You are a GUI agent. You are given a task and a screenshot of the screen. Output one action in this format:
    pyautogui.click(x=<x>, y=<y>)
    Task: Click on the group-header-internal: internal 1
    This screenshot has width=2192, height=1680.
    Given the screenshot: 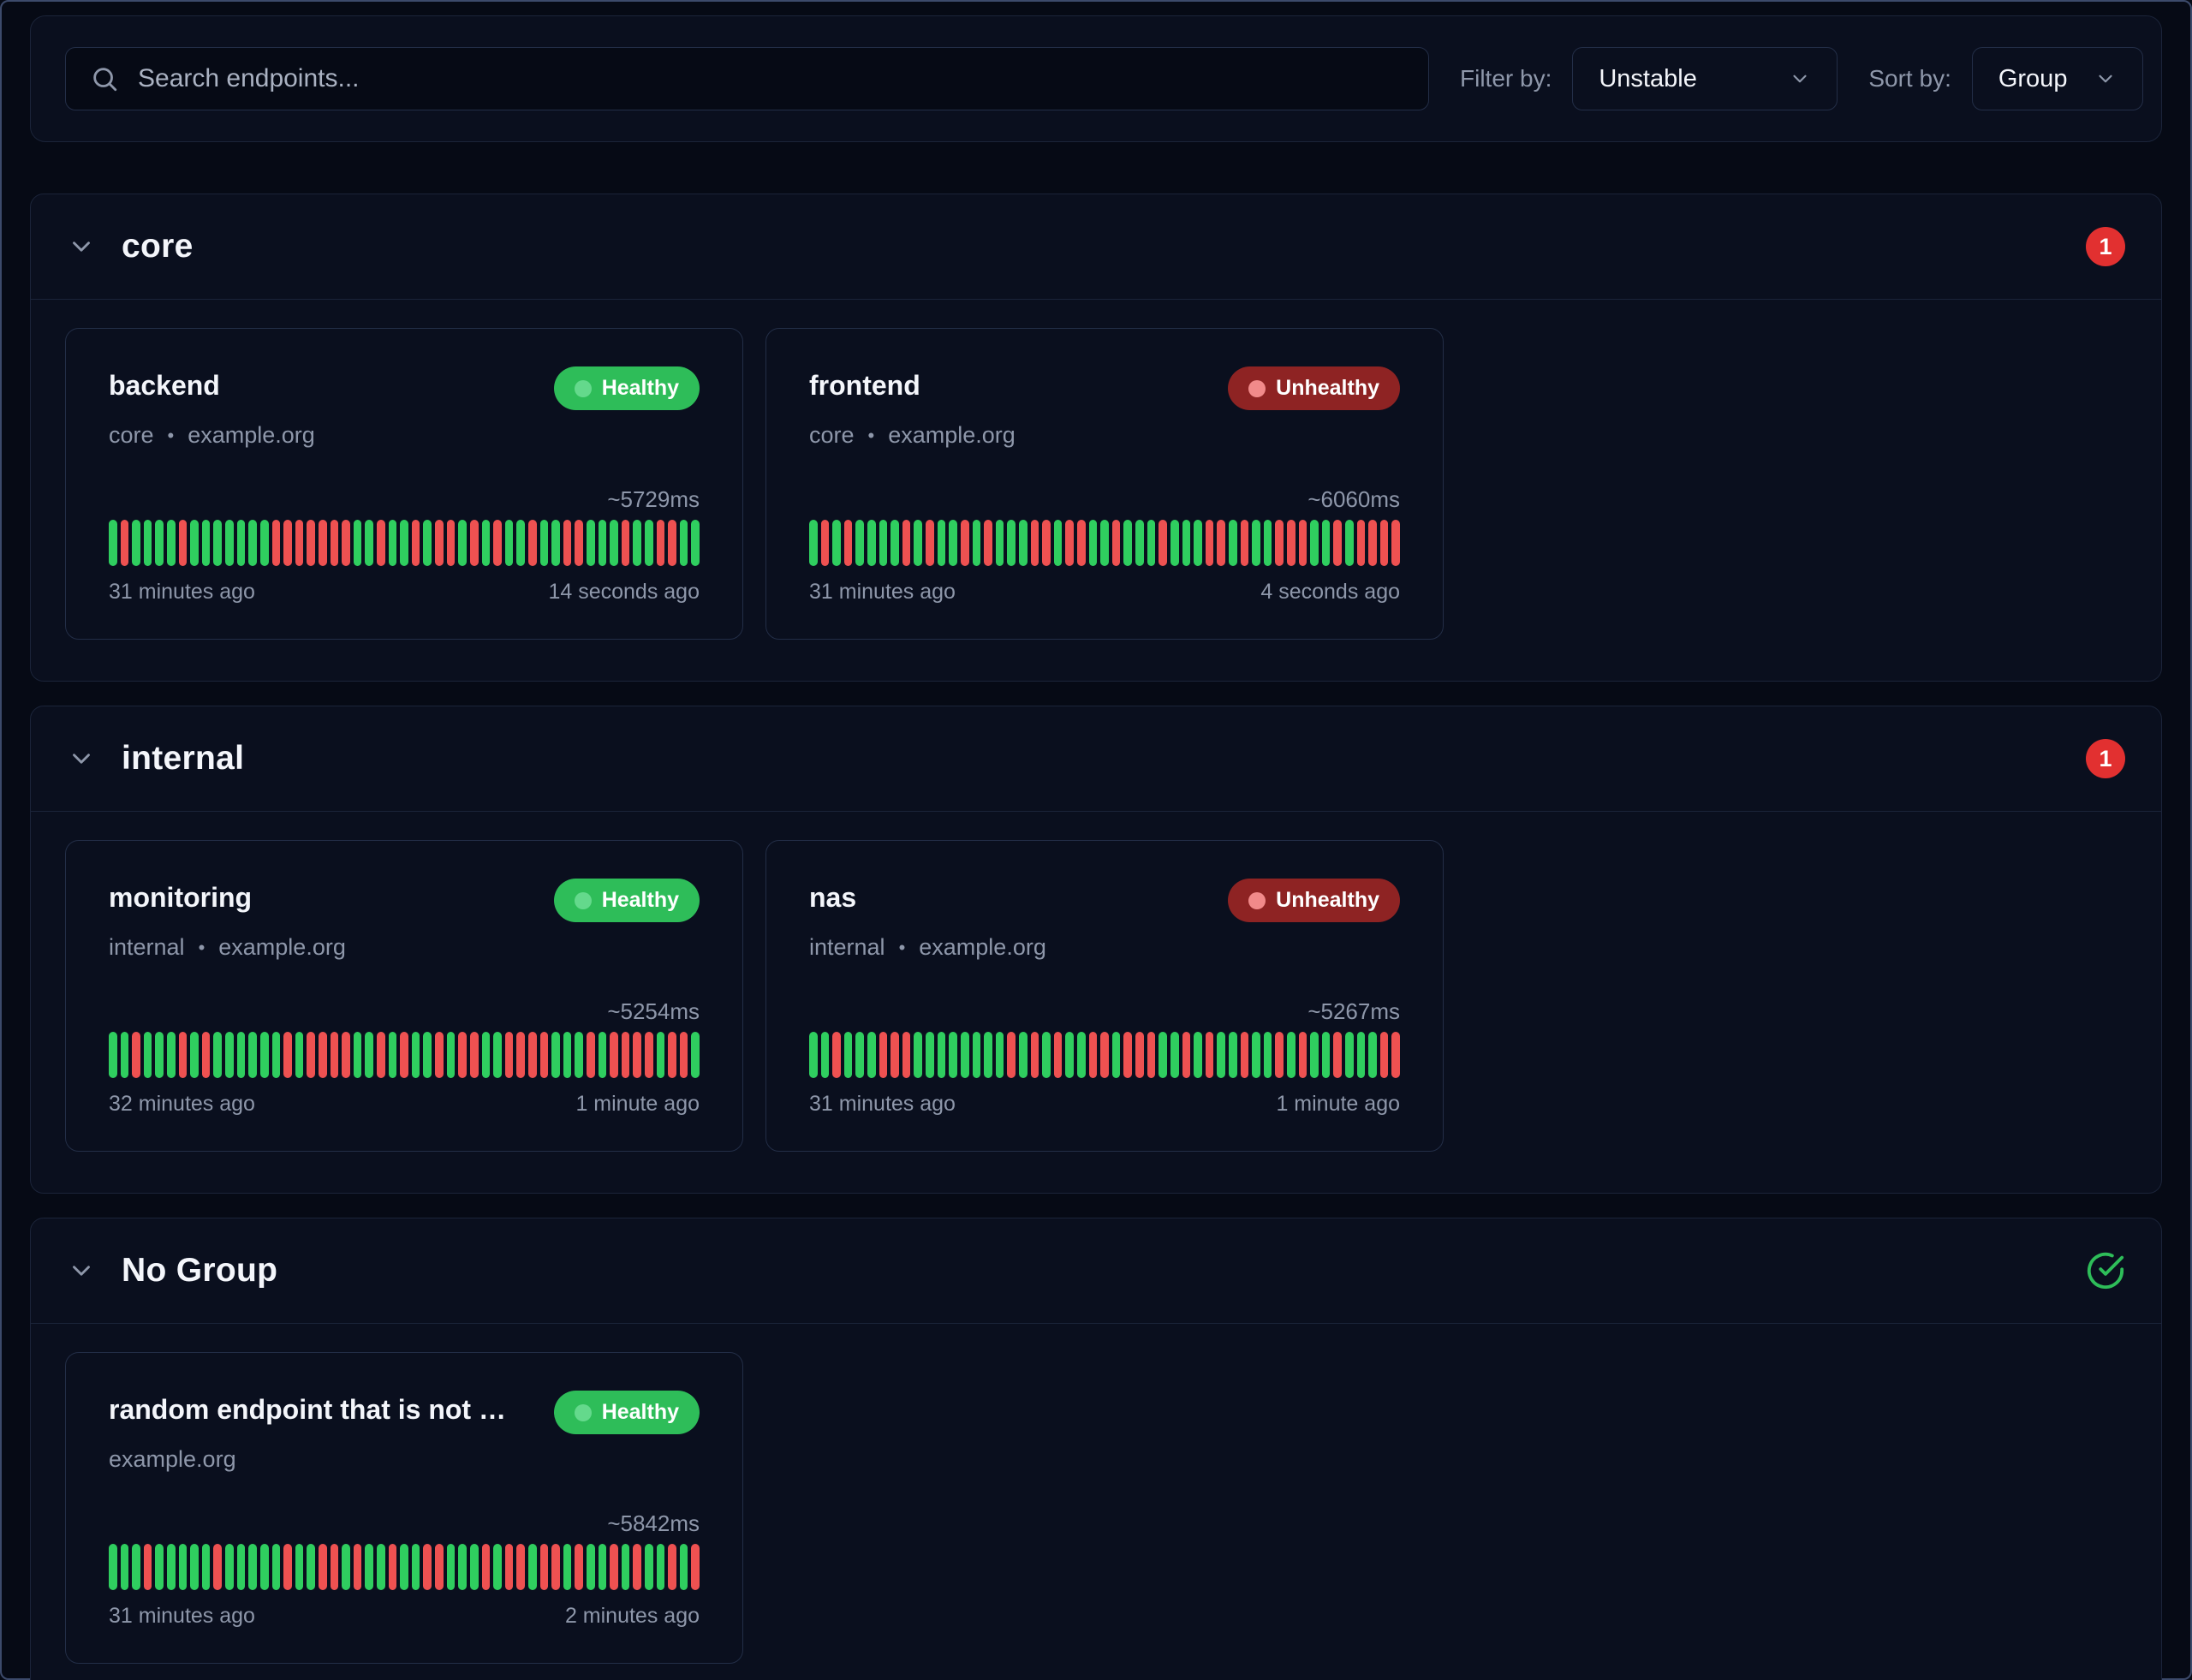 What is the action you would take?
    pyautogui.click(x=1096, y=759)
    